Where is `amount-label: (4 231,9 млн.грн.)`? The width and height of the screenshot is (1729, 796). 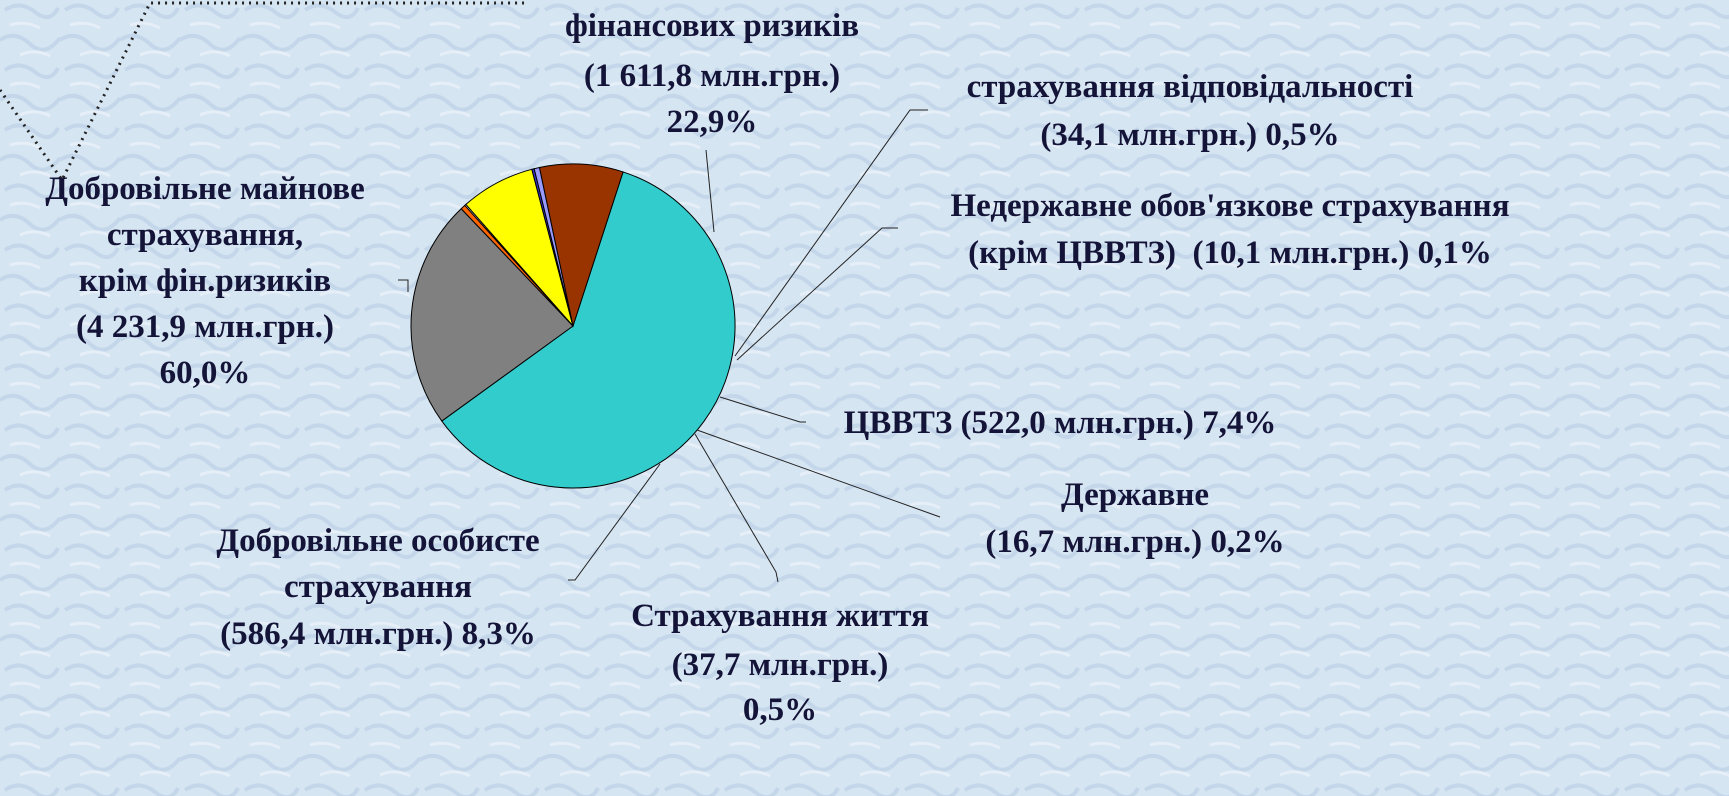
amount-label: (4 231,9 млн.грн.) is located at coordinates (205, 327).